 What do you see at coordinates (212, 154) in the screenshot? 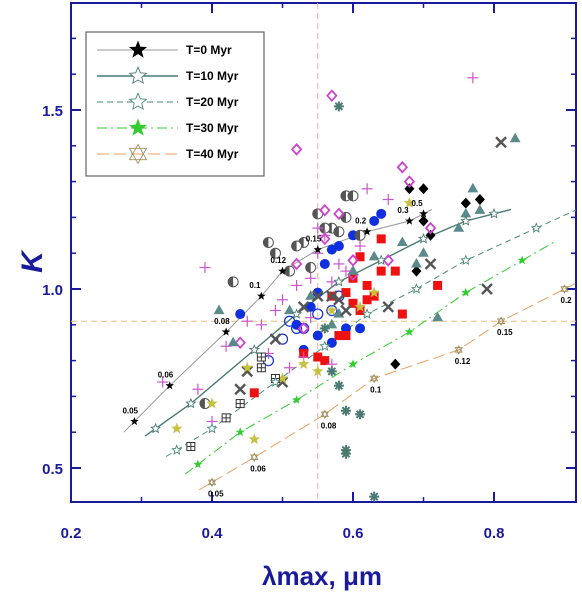
I see `legend-label-4: T=40 Myr` at bounding box center [212, 154].